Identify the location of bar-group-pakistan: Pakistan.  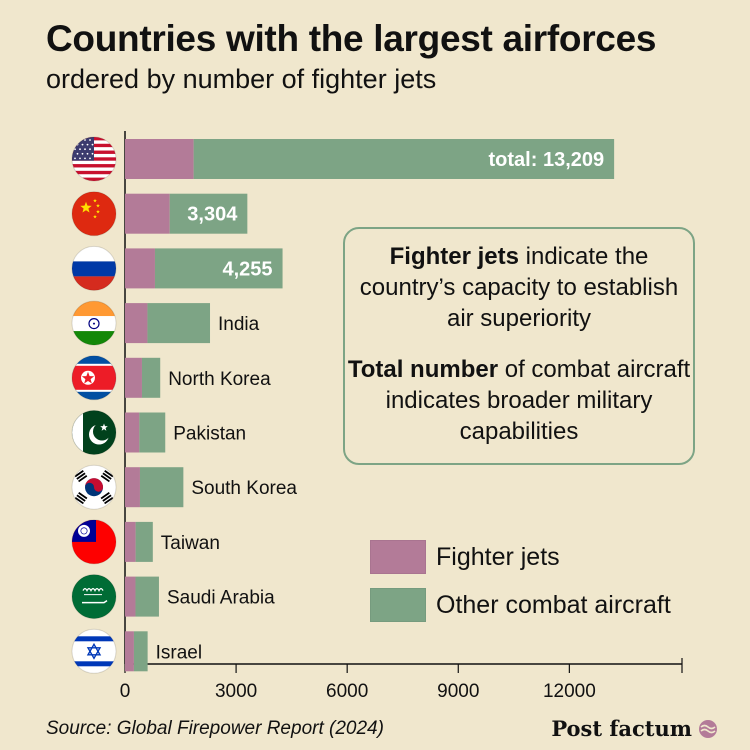
(185, 432).